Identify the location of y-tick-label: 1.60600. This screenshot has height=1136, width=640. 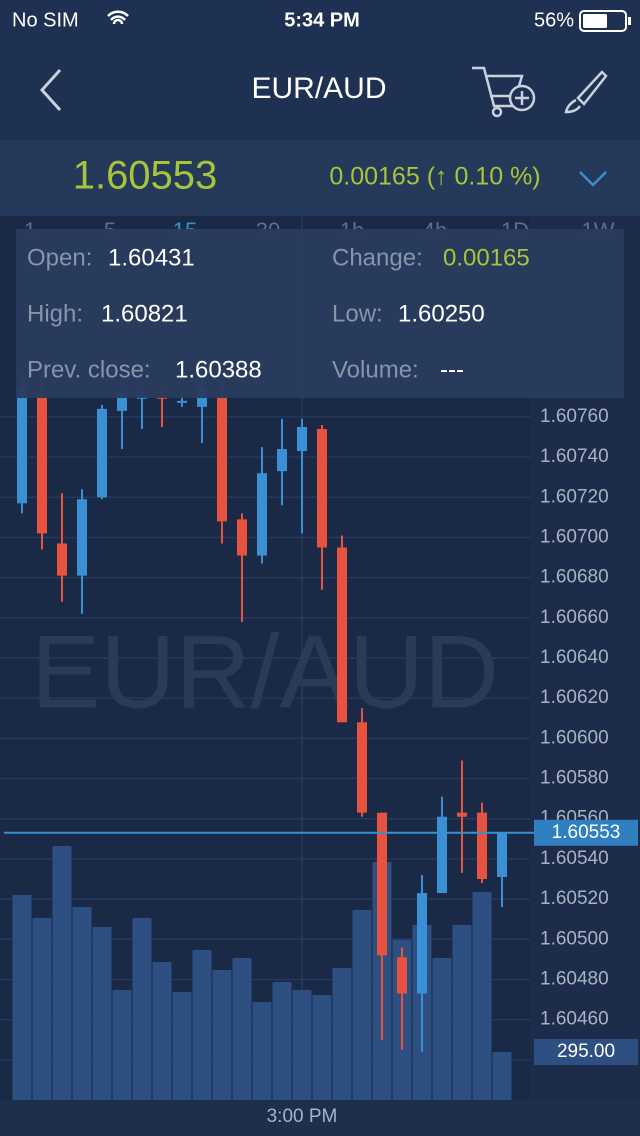
(574, 737).